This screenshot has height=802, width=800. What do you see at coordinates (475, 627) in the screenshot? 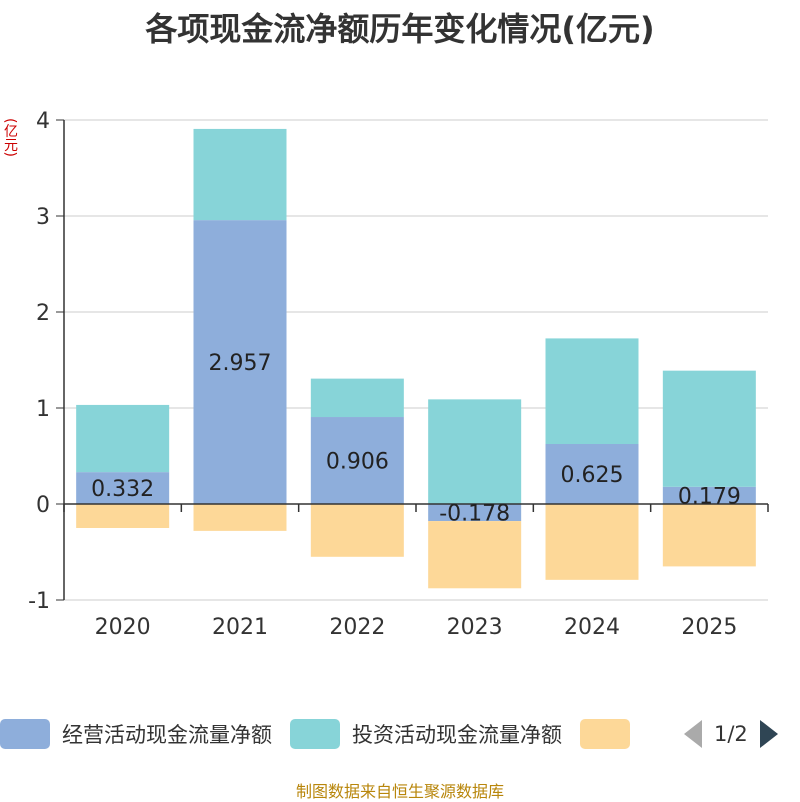
I see `x-tick-label-2023: 2023` at bounding box center [475, 627].